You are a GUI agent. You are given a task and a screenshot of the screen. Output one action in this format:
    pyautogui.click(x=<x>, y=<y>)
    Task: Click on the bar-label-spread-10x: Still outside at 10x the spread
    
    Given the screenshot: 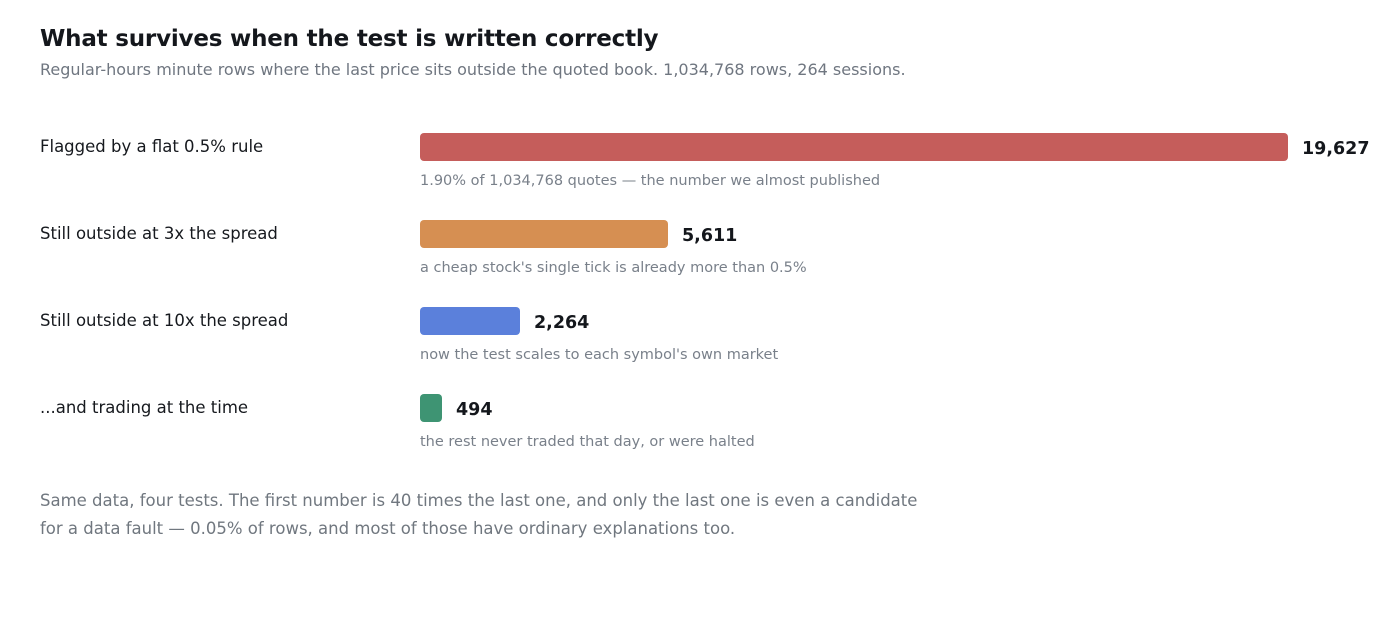 What is the action you would take?
    pyautogui.click(x=164, y=320)
    